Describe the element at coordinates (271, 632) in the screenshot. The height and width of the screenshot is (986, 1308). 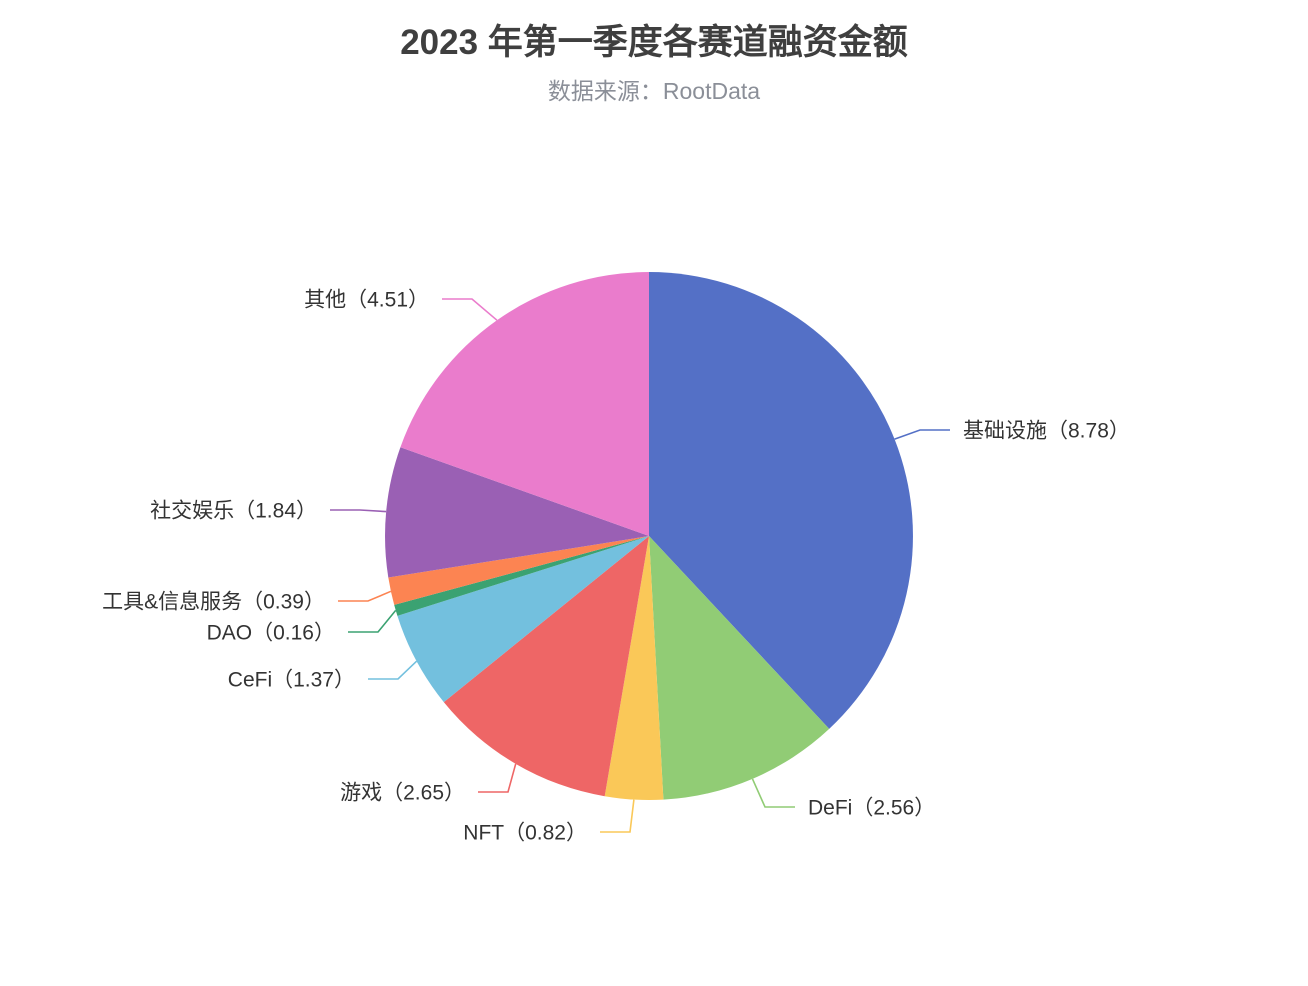
I see `slice-label: DAO（0.16）` at that location.